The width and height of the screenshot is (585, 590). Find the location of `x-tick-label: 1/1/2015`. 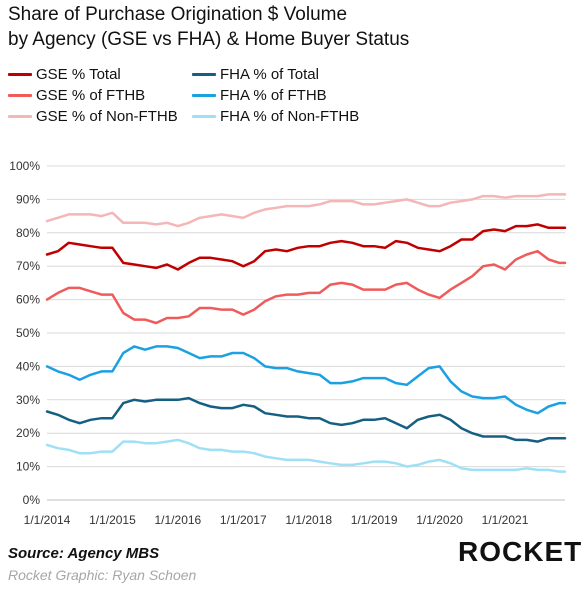

x-tick-label: 1/1/2015 is located at coordinates (112, 520).